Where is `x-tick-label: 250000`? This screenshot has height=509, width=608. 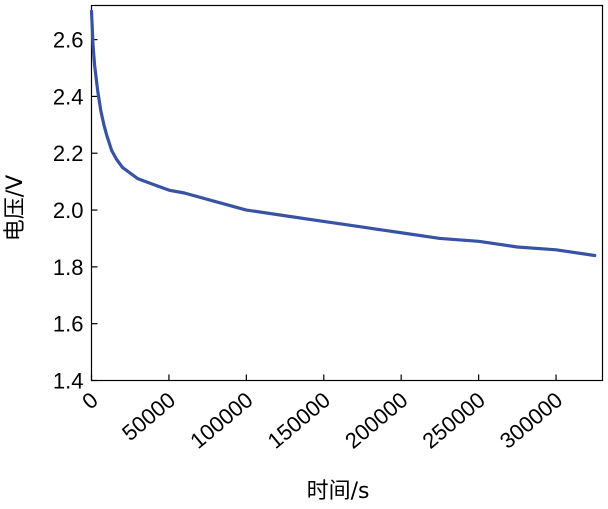 x-tick-label: 250000 is located at coordinates (454, 420).